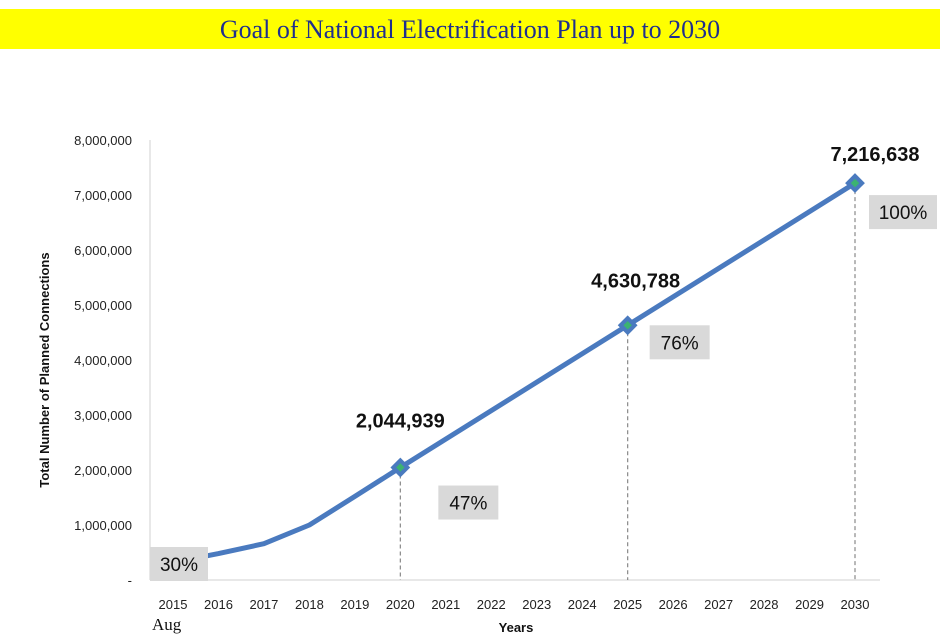 The image size is (940, 641). I want to click on y-tick-label: 5,000,000, so click(103, 305).